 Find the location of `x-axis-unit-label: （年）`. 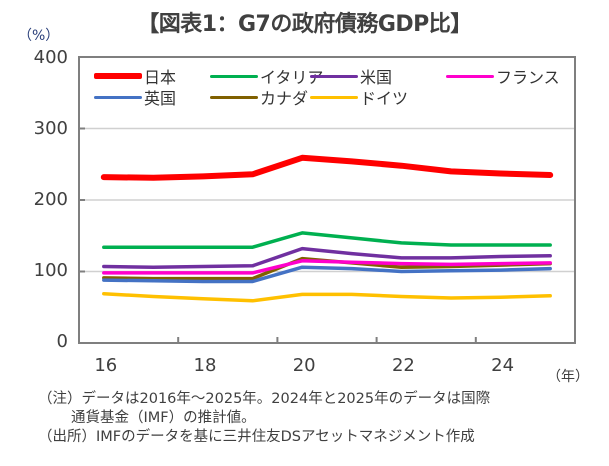

x-axis-unit-label: （年） is located at coordinates (568, 377).